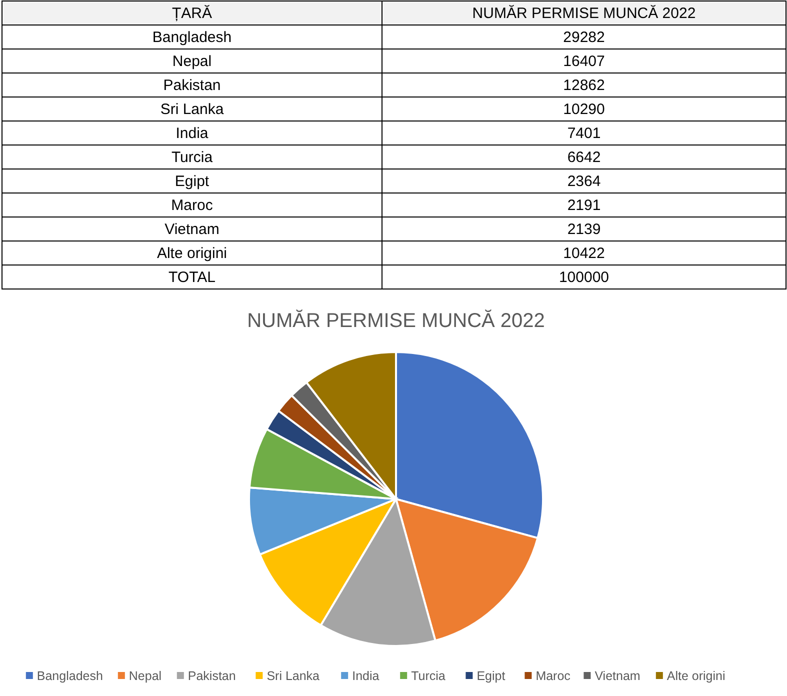 The width and height of the screenshot is (787, 696). I want to click on text: 10422, so click(584, 253).